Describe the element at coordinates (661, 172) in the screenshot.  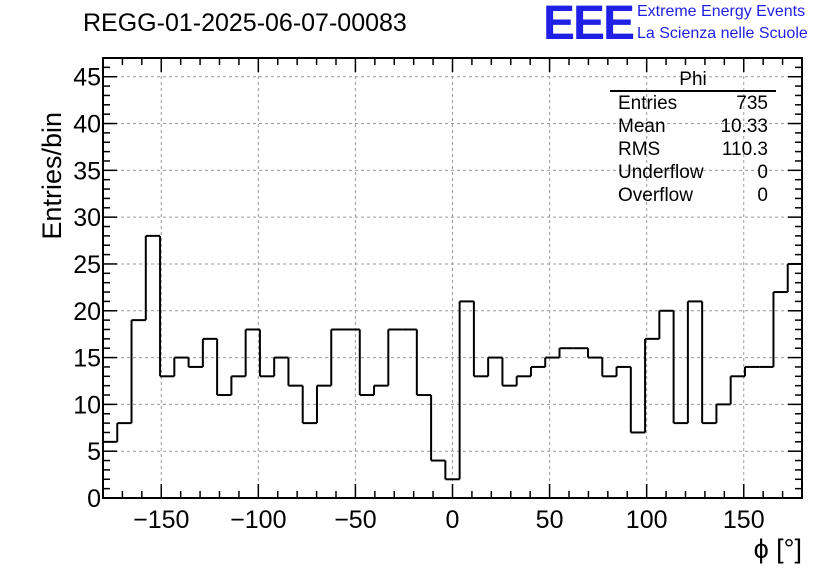
I see `stats-label: Underflow` at that location.